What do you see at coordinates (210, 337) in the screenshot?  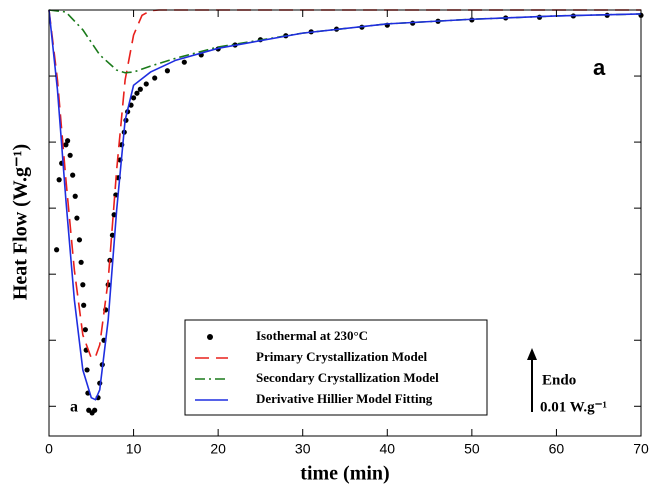 I see `legend-marker` at bounding box center [210, 337].